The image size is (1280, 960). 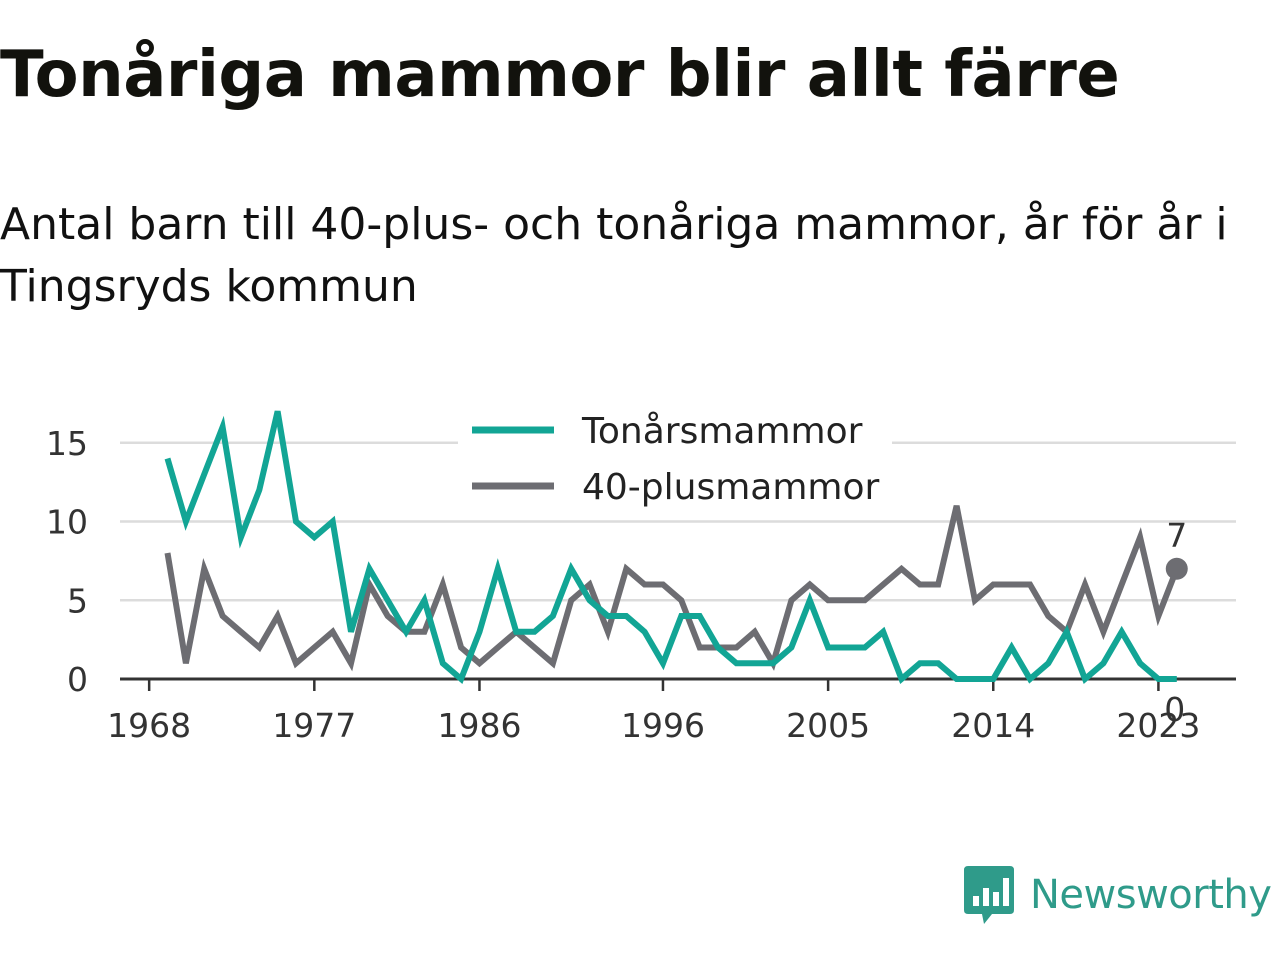 What do you see at coordinates (663, 725) in the screenshot?
I see `x-tick-label: 1996` at bounding box center [663, 725].